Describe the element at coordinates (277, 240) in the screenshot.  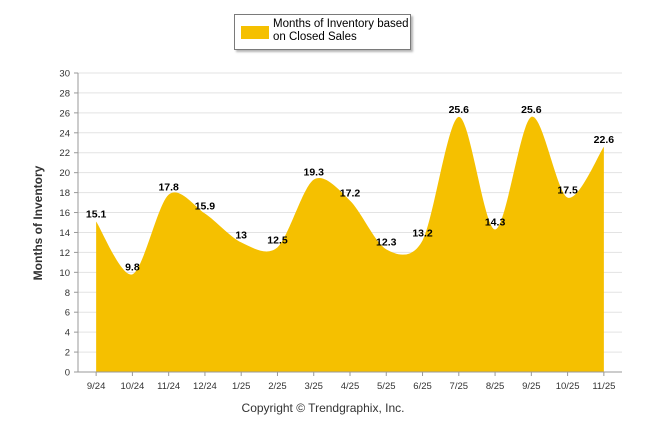
I see `data-label: 12.5` at that location.